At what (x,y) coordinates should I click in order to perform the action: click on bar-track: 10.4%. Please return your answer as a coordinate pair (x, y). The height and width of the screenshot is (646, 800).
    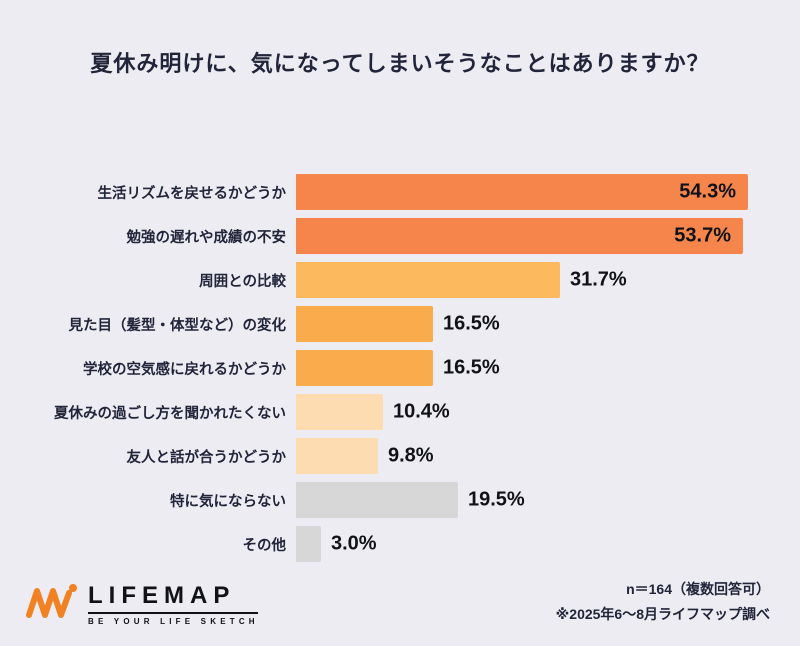
    Looking at the image, I should click on (541, 412).